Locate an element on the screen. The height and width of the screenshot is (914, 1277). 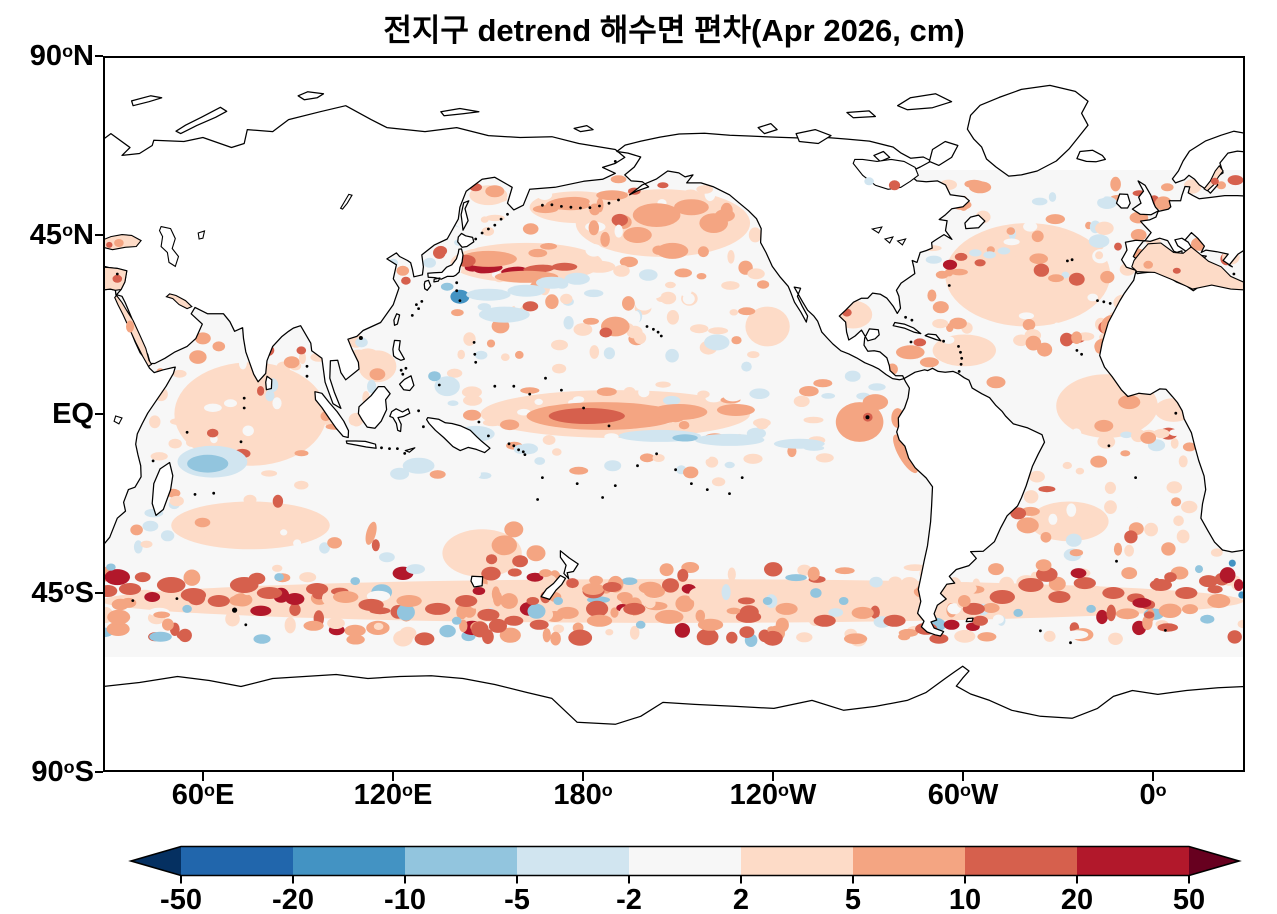
lat-tick-label: 90oN is located at coordinates (61, 56).